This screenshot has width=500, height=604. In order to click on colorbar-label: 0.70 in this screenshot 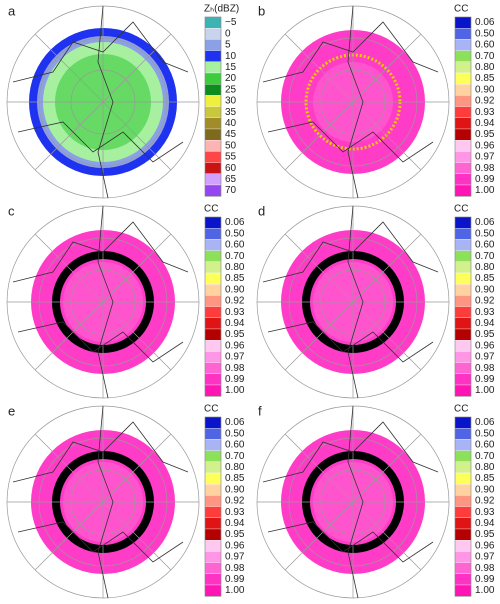, I will do `click(485, 456)`.